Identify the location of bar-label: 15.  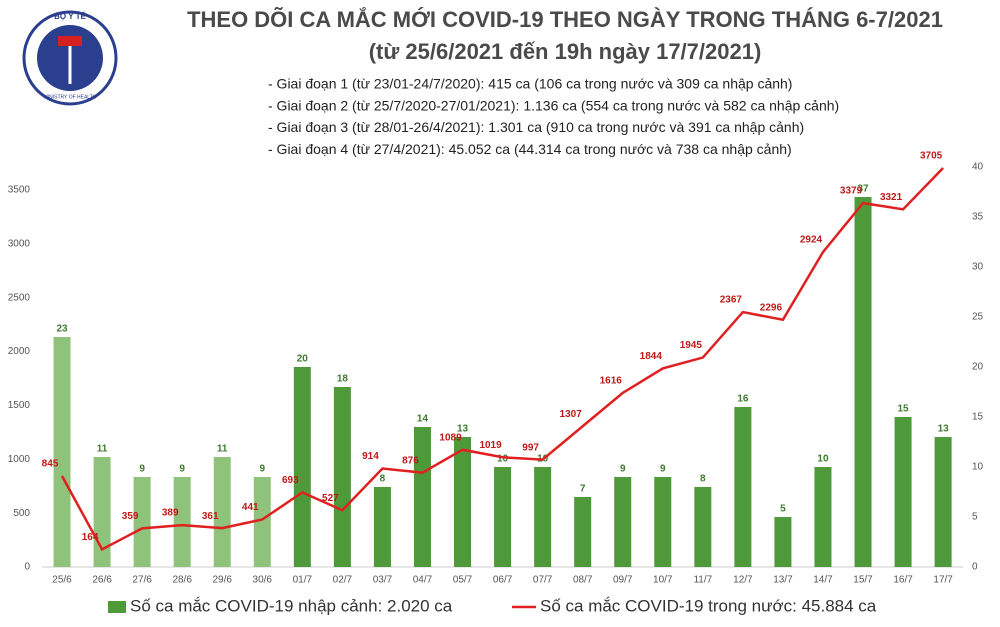
(904, 409).